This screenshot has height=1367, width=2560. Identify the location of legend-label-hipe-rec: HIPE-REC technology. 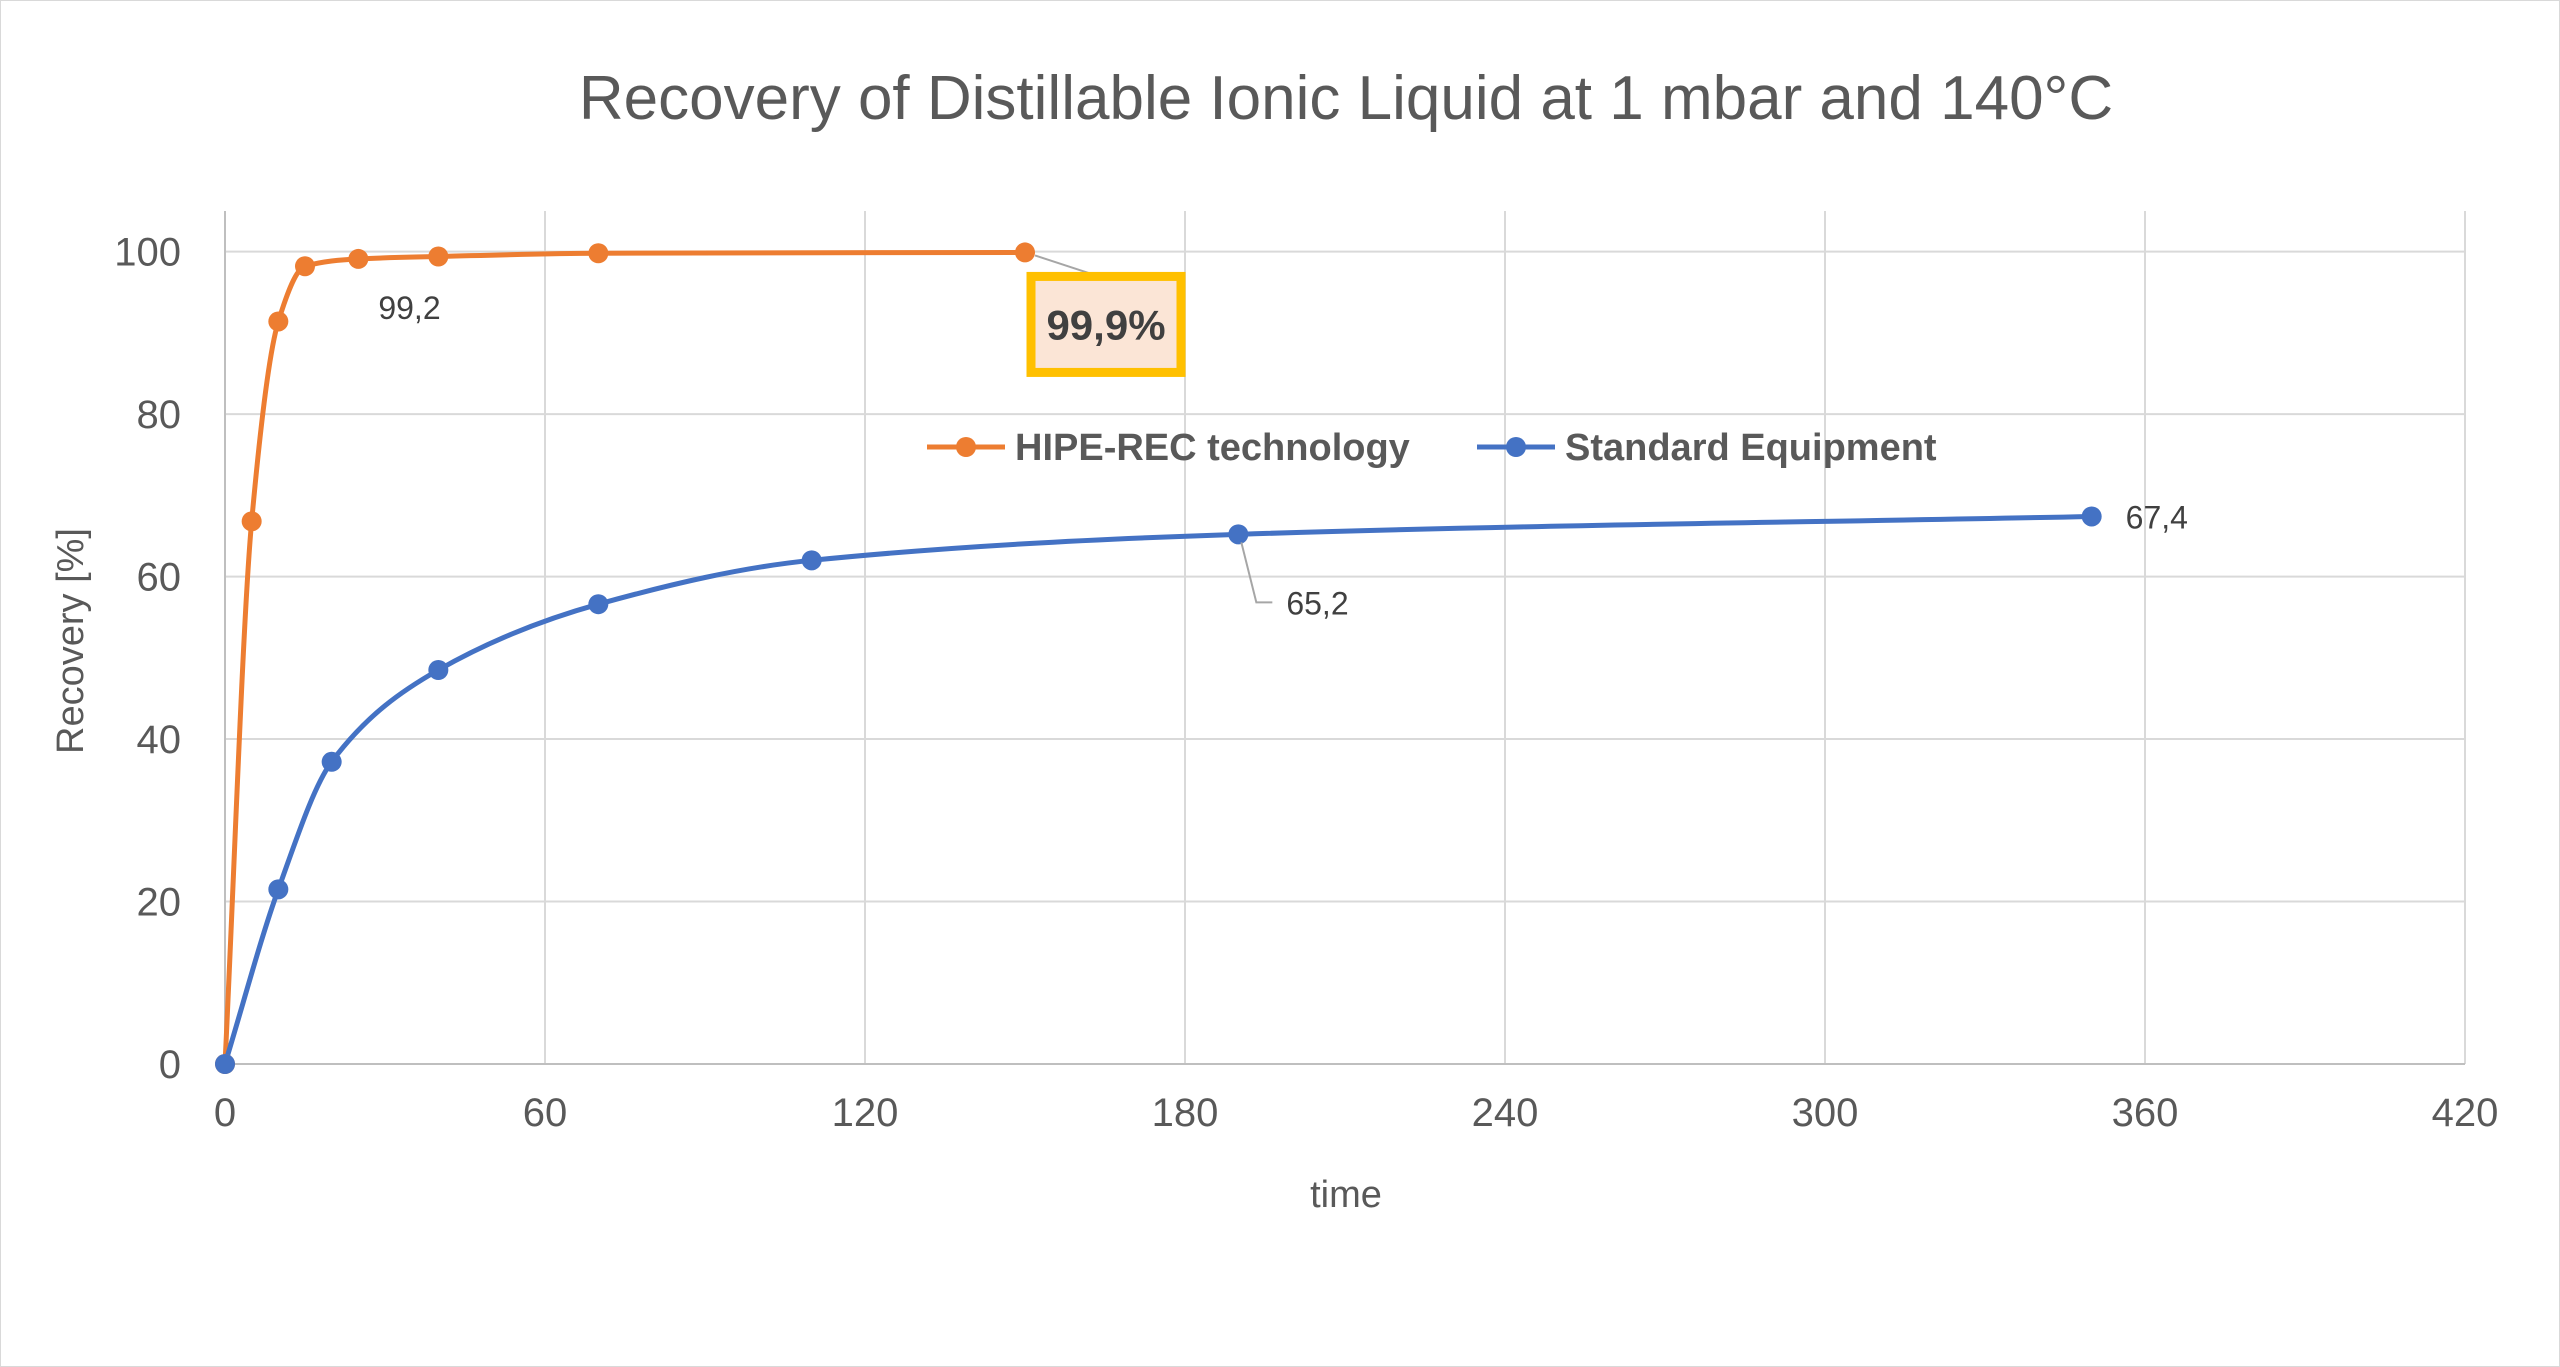
(1212, 448).